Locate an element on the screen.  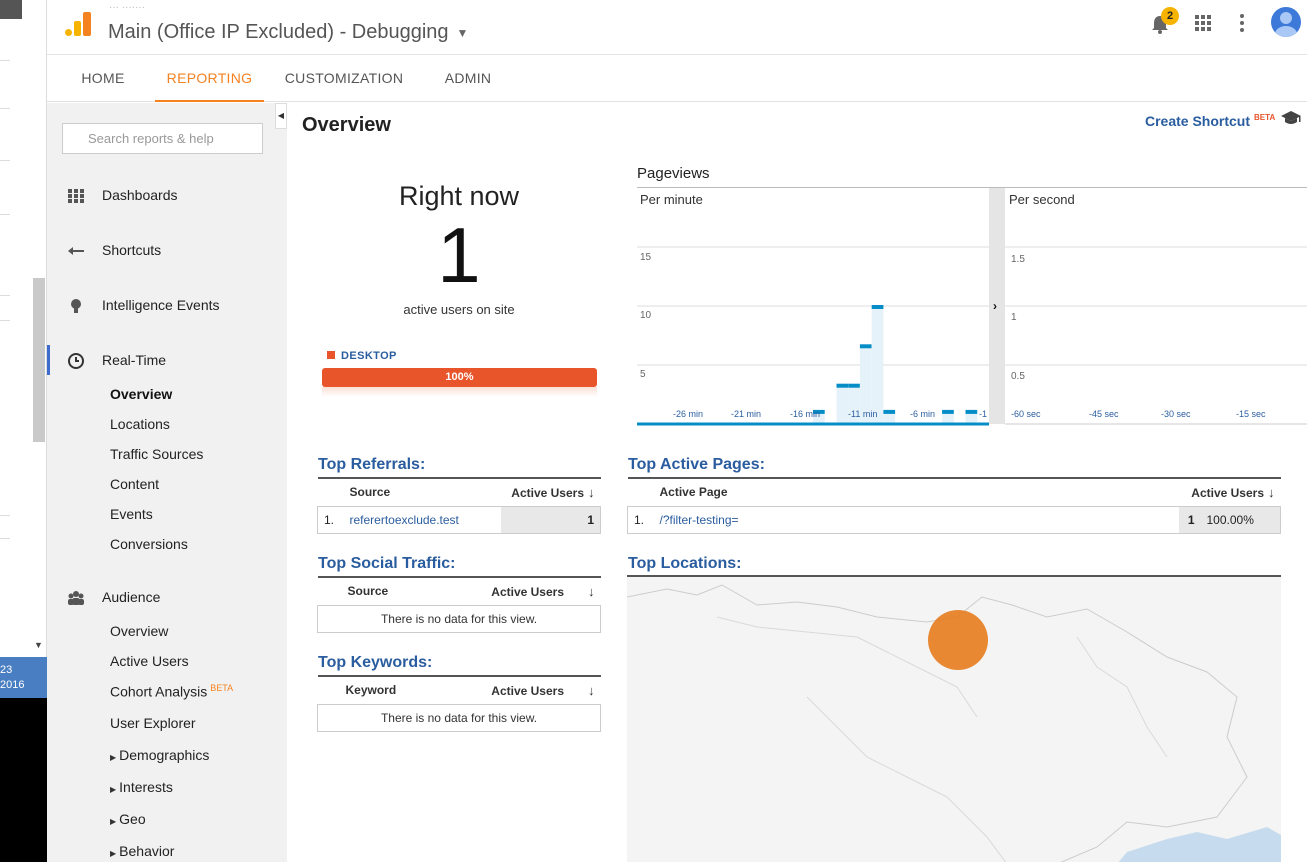
device-label: DESKTOP is located at coordinates (369, 356).